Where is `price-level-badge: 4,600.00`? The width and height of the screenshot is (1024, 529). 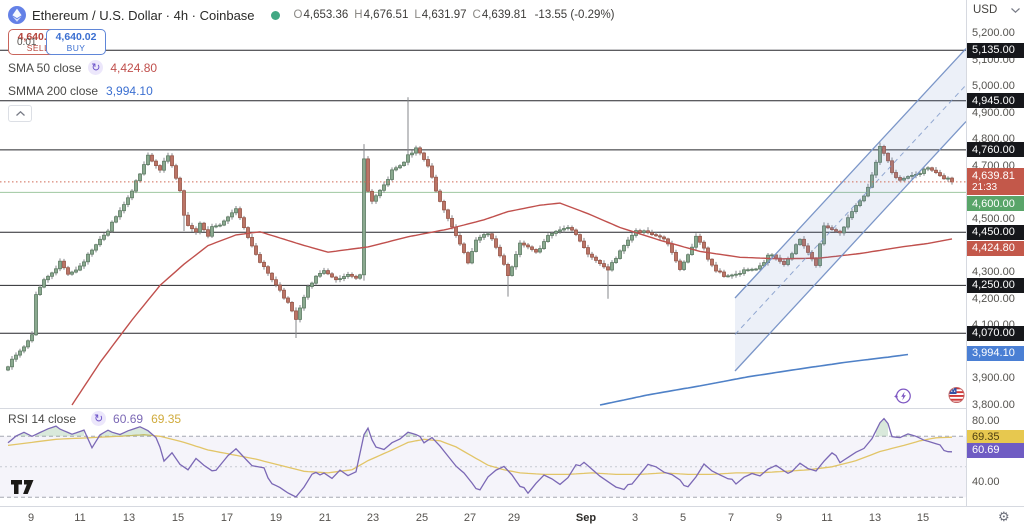 price-level-badge: 4,600.00 is located at coordinates (995, 204).